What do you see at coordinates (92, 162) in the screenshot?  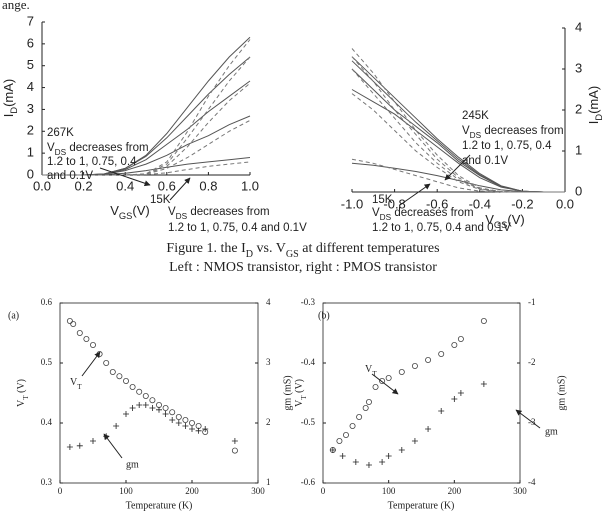 I see `annotation: 1.2 to 1, 0.75, 0.4` at bounding box center [92, 162].